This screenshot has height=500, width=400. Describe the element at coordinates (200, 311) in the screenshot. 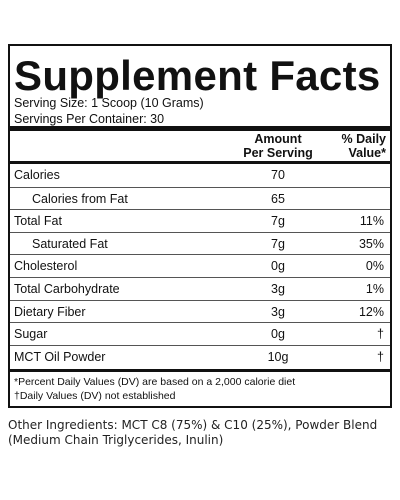

I see `table-row: Dietary Fiber 3g 12%` at that location.